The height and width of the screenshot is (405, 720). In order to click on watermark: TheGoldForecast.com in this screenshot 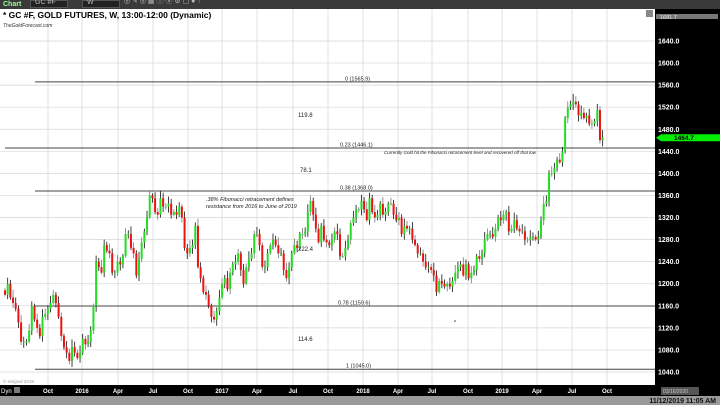, I will do `click(27, 26)`.